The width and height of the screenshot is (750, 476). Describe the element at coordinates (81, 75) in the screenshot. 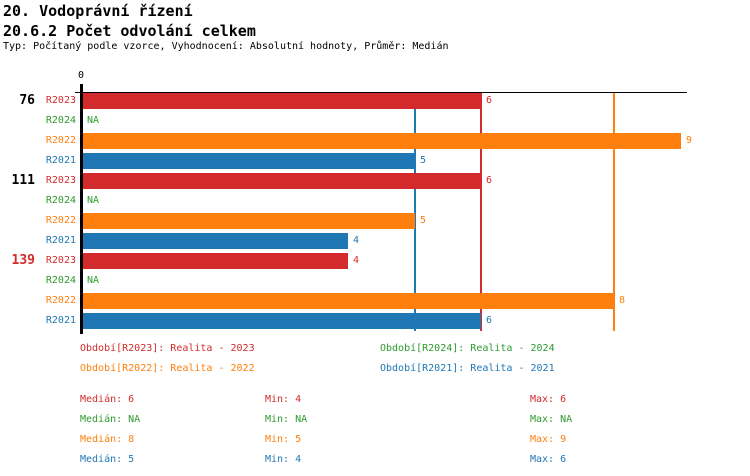

I see `x-axis-tick-label: 0` at that location.